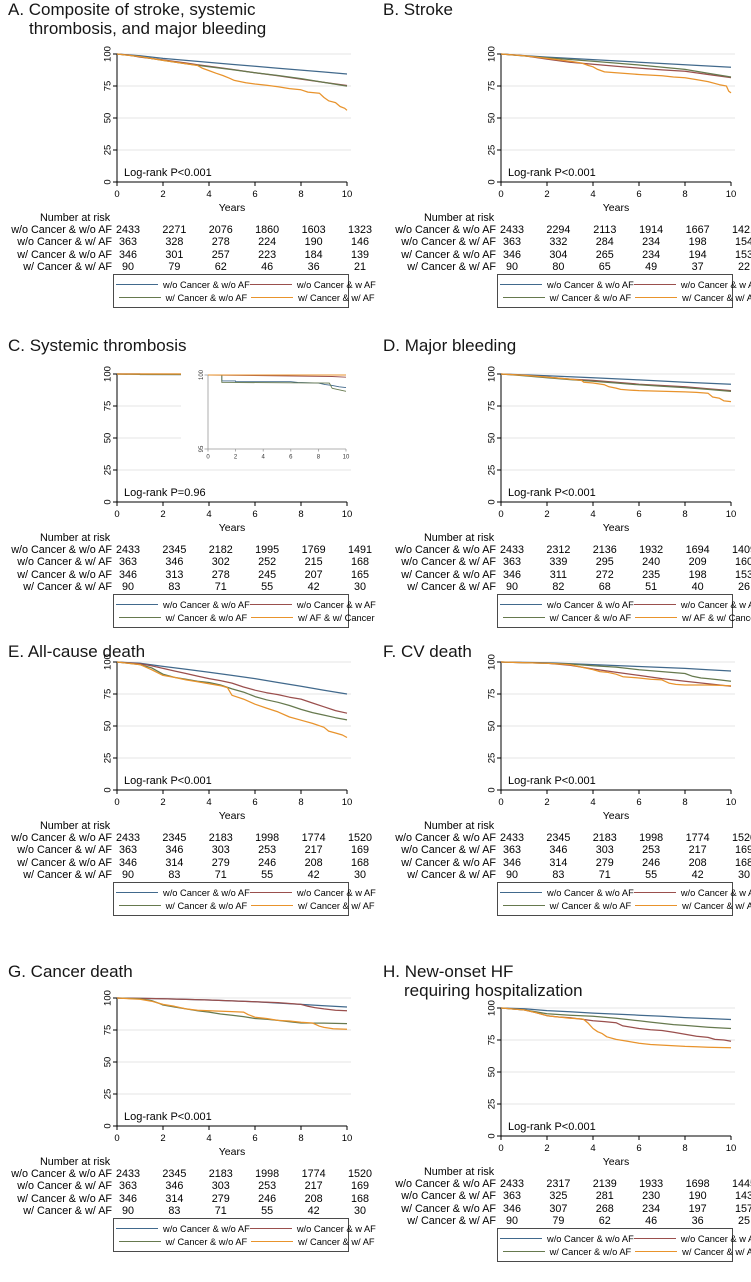 This screenshot has width=751, height=1282. What do you see at coordinates (336, 1241) in the screenshot?
I see `legend-label: w/ Cancer & w/ AF` at bounding box center [336, 1241].